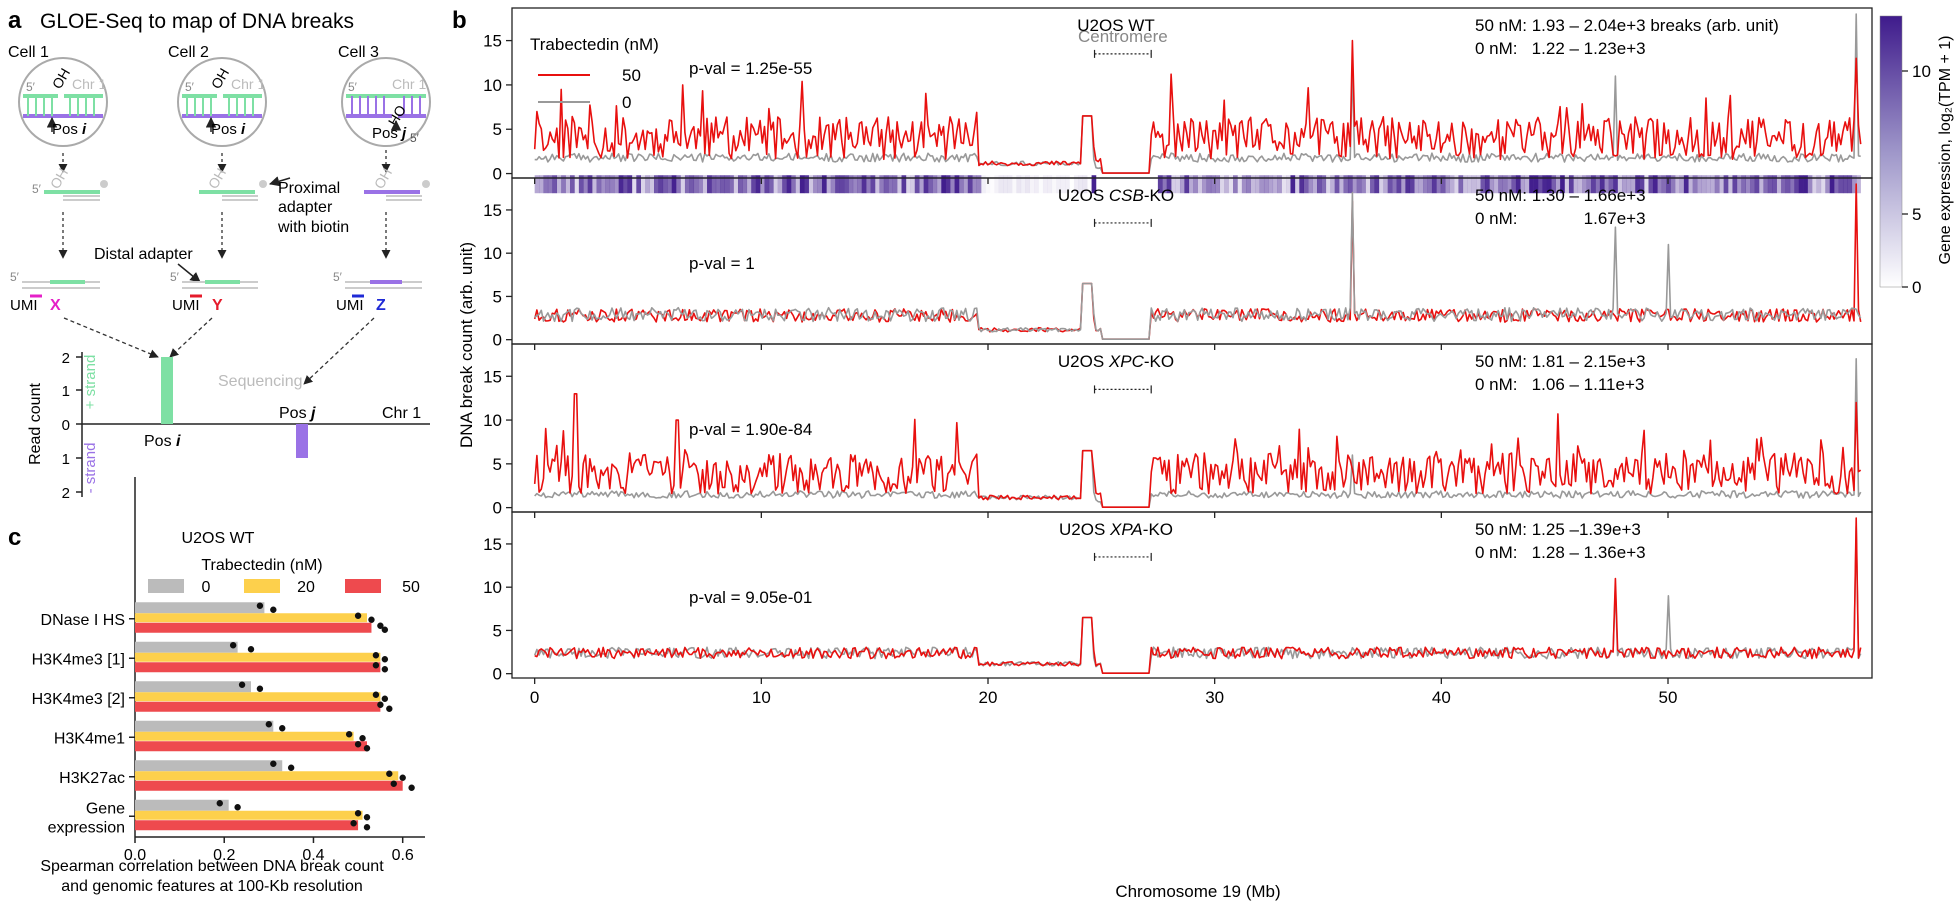  What do you see at coordinates (92, 778) in the screenshot?
I see `bar-category-label: H3K27ac` at bounding box center [92, 778].